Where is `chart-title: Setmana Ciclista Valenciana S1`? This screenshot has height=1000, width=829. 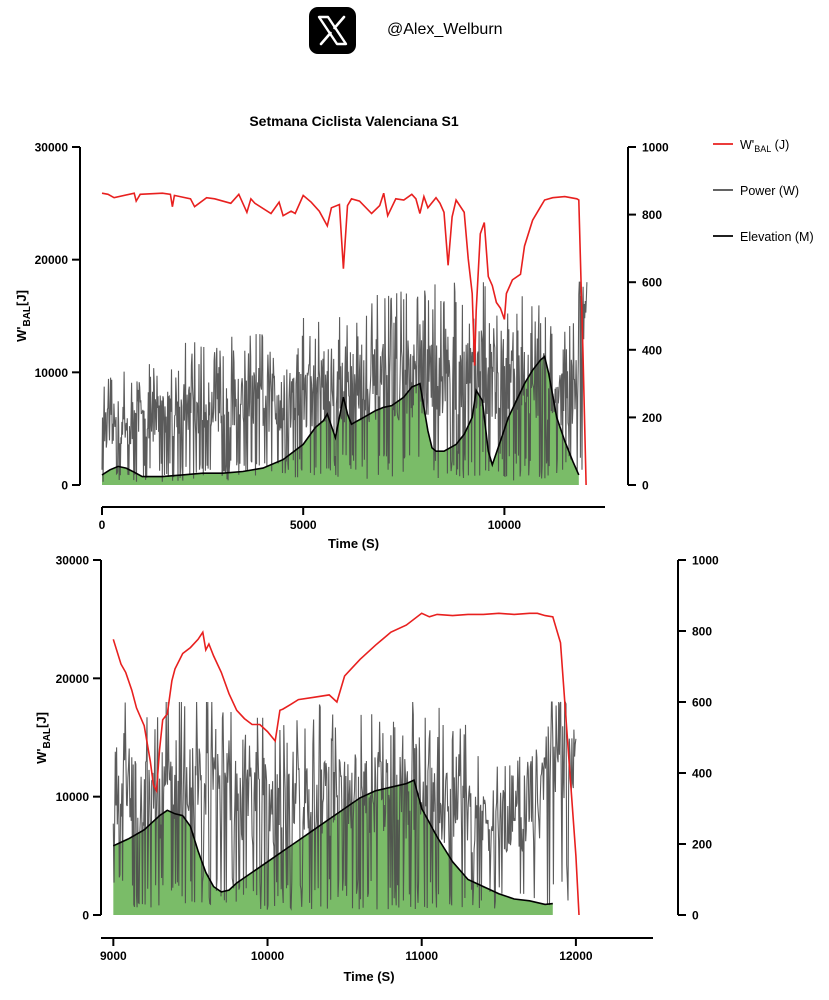 chart-title: Setmana Ciclista Valenciana S1 is located at coordinates (354, 121).